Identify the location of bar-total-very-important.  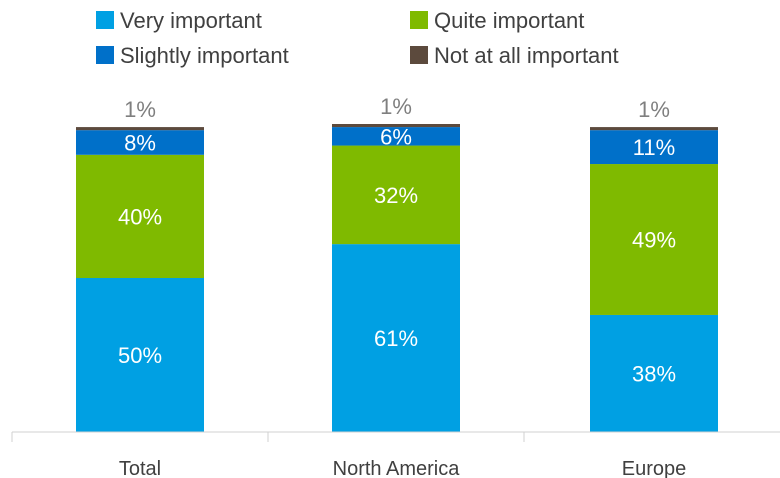
(140, 355).